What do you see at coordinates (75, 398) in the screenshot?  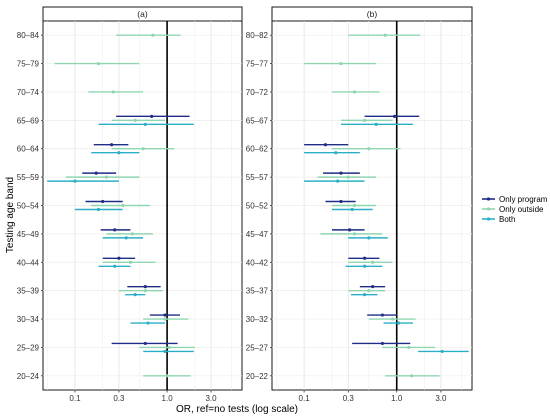 I see `x-tick-label: 0.1` at bounding box center [75, 398].